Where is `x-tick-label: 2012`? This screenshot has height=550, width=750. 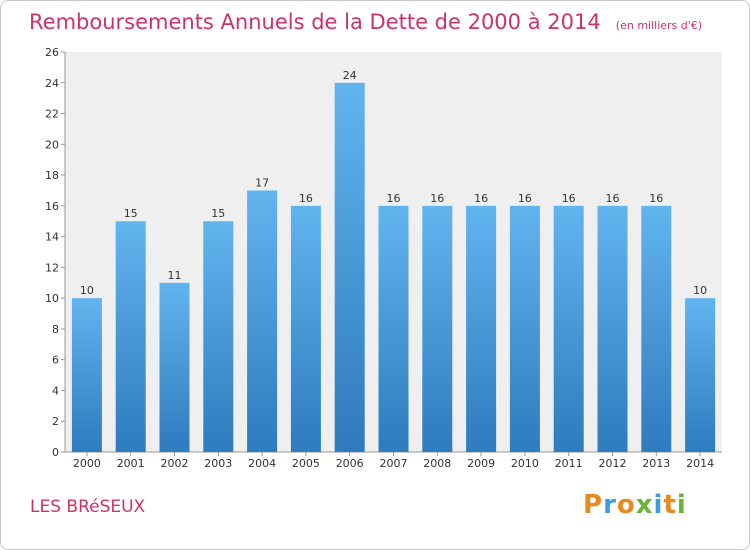
x-tick-label: 2012 is located at coordinates (613, 463).